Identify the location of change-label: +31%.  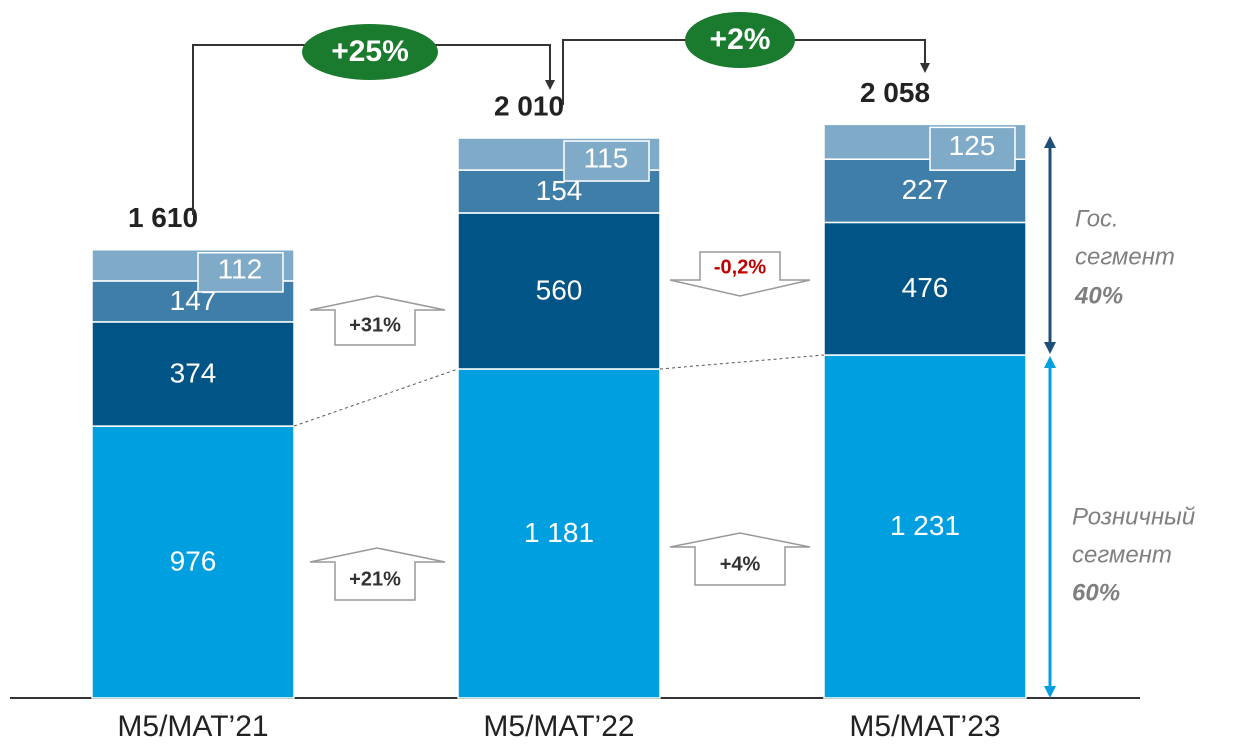
(375, 325).